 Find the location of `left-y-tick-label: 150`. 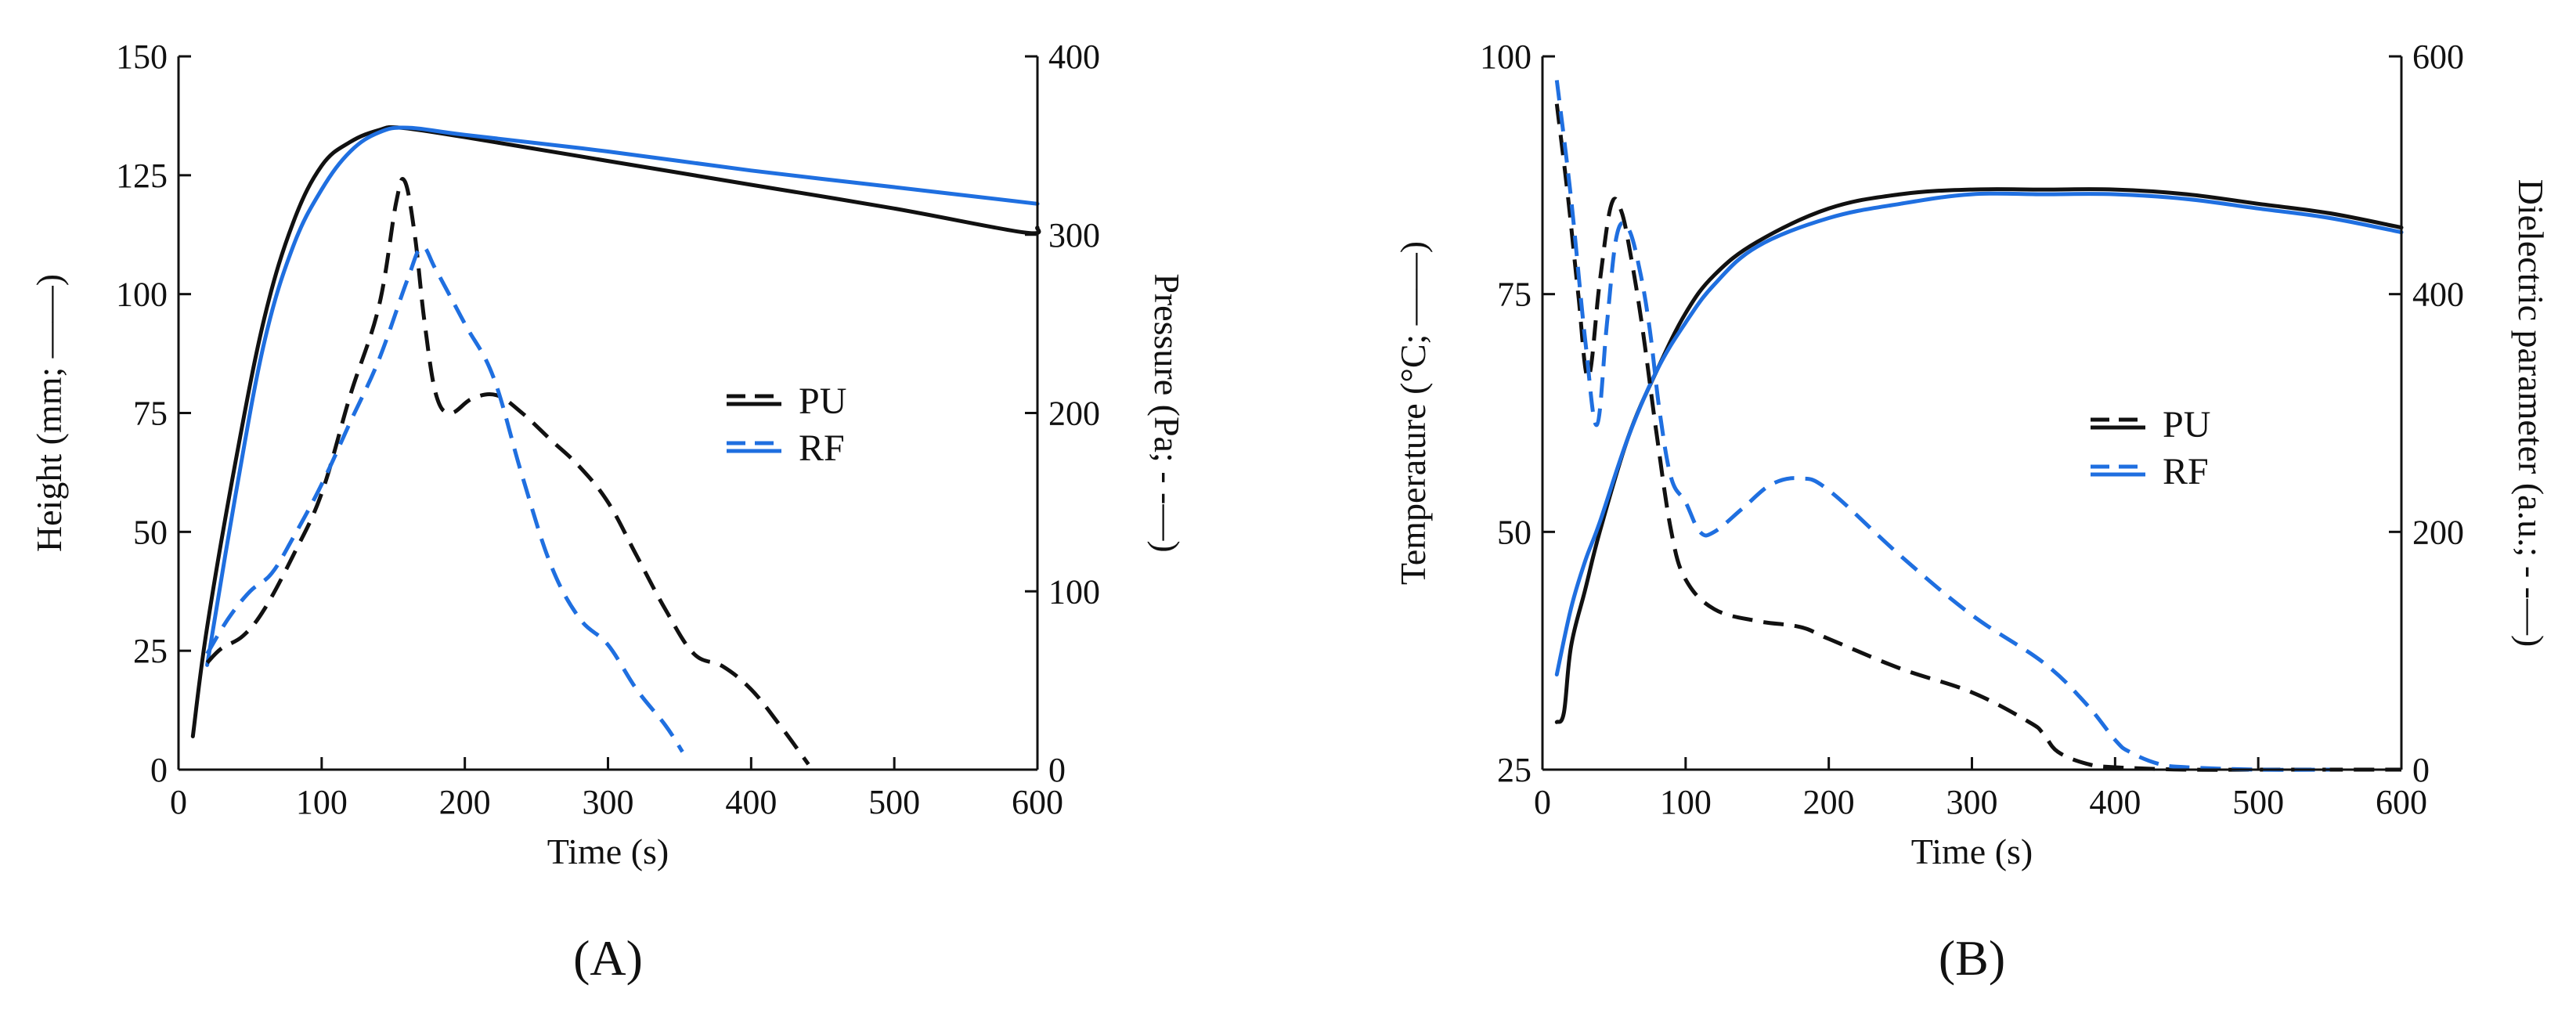

left-y-tick-label: 150 is located at coordinates (142, 57).